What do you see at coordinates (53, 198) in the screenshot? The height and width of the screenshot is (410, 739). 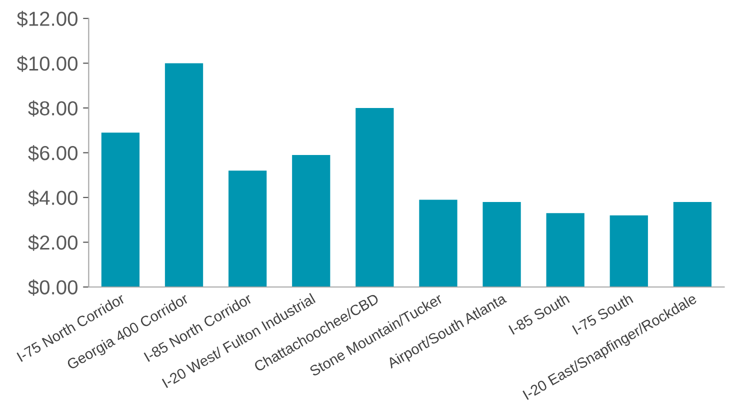 I see `y-tick-label: $4.00` at bounding box center [53, 198].